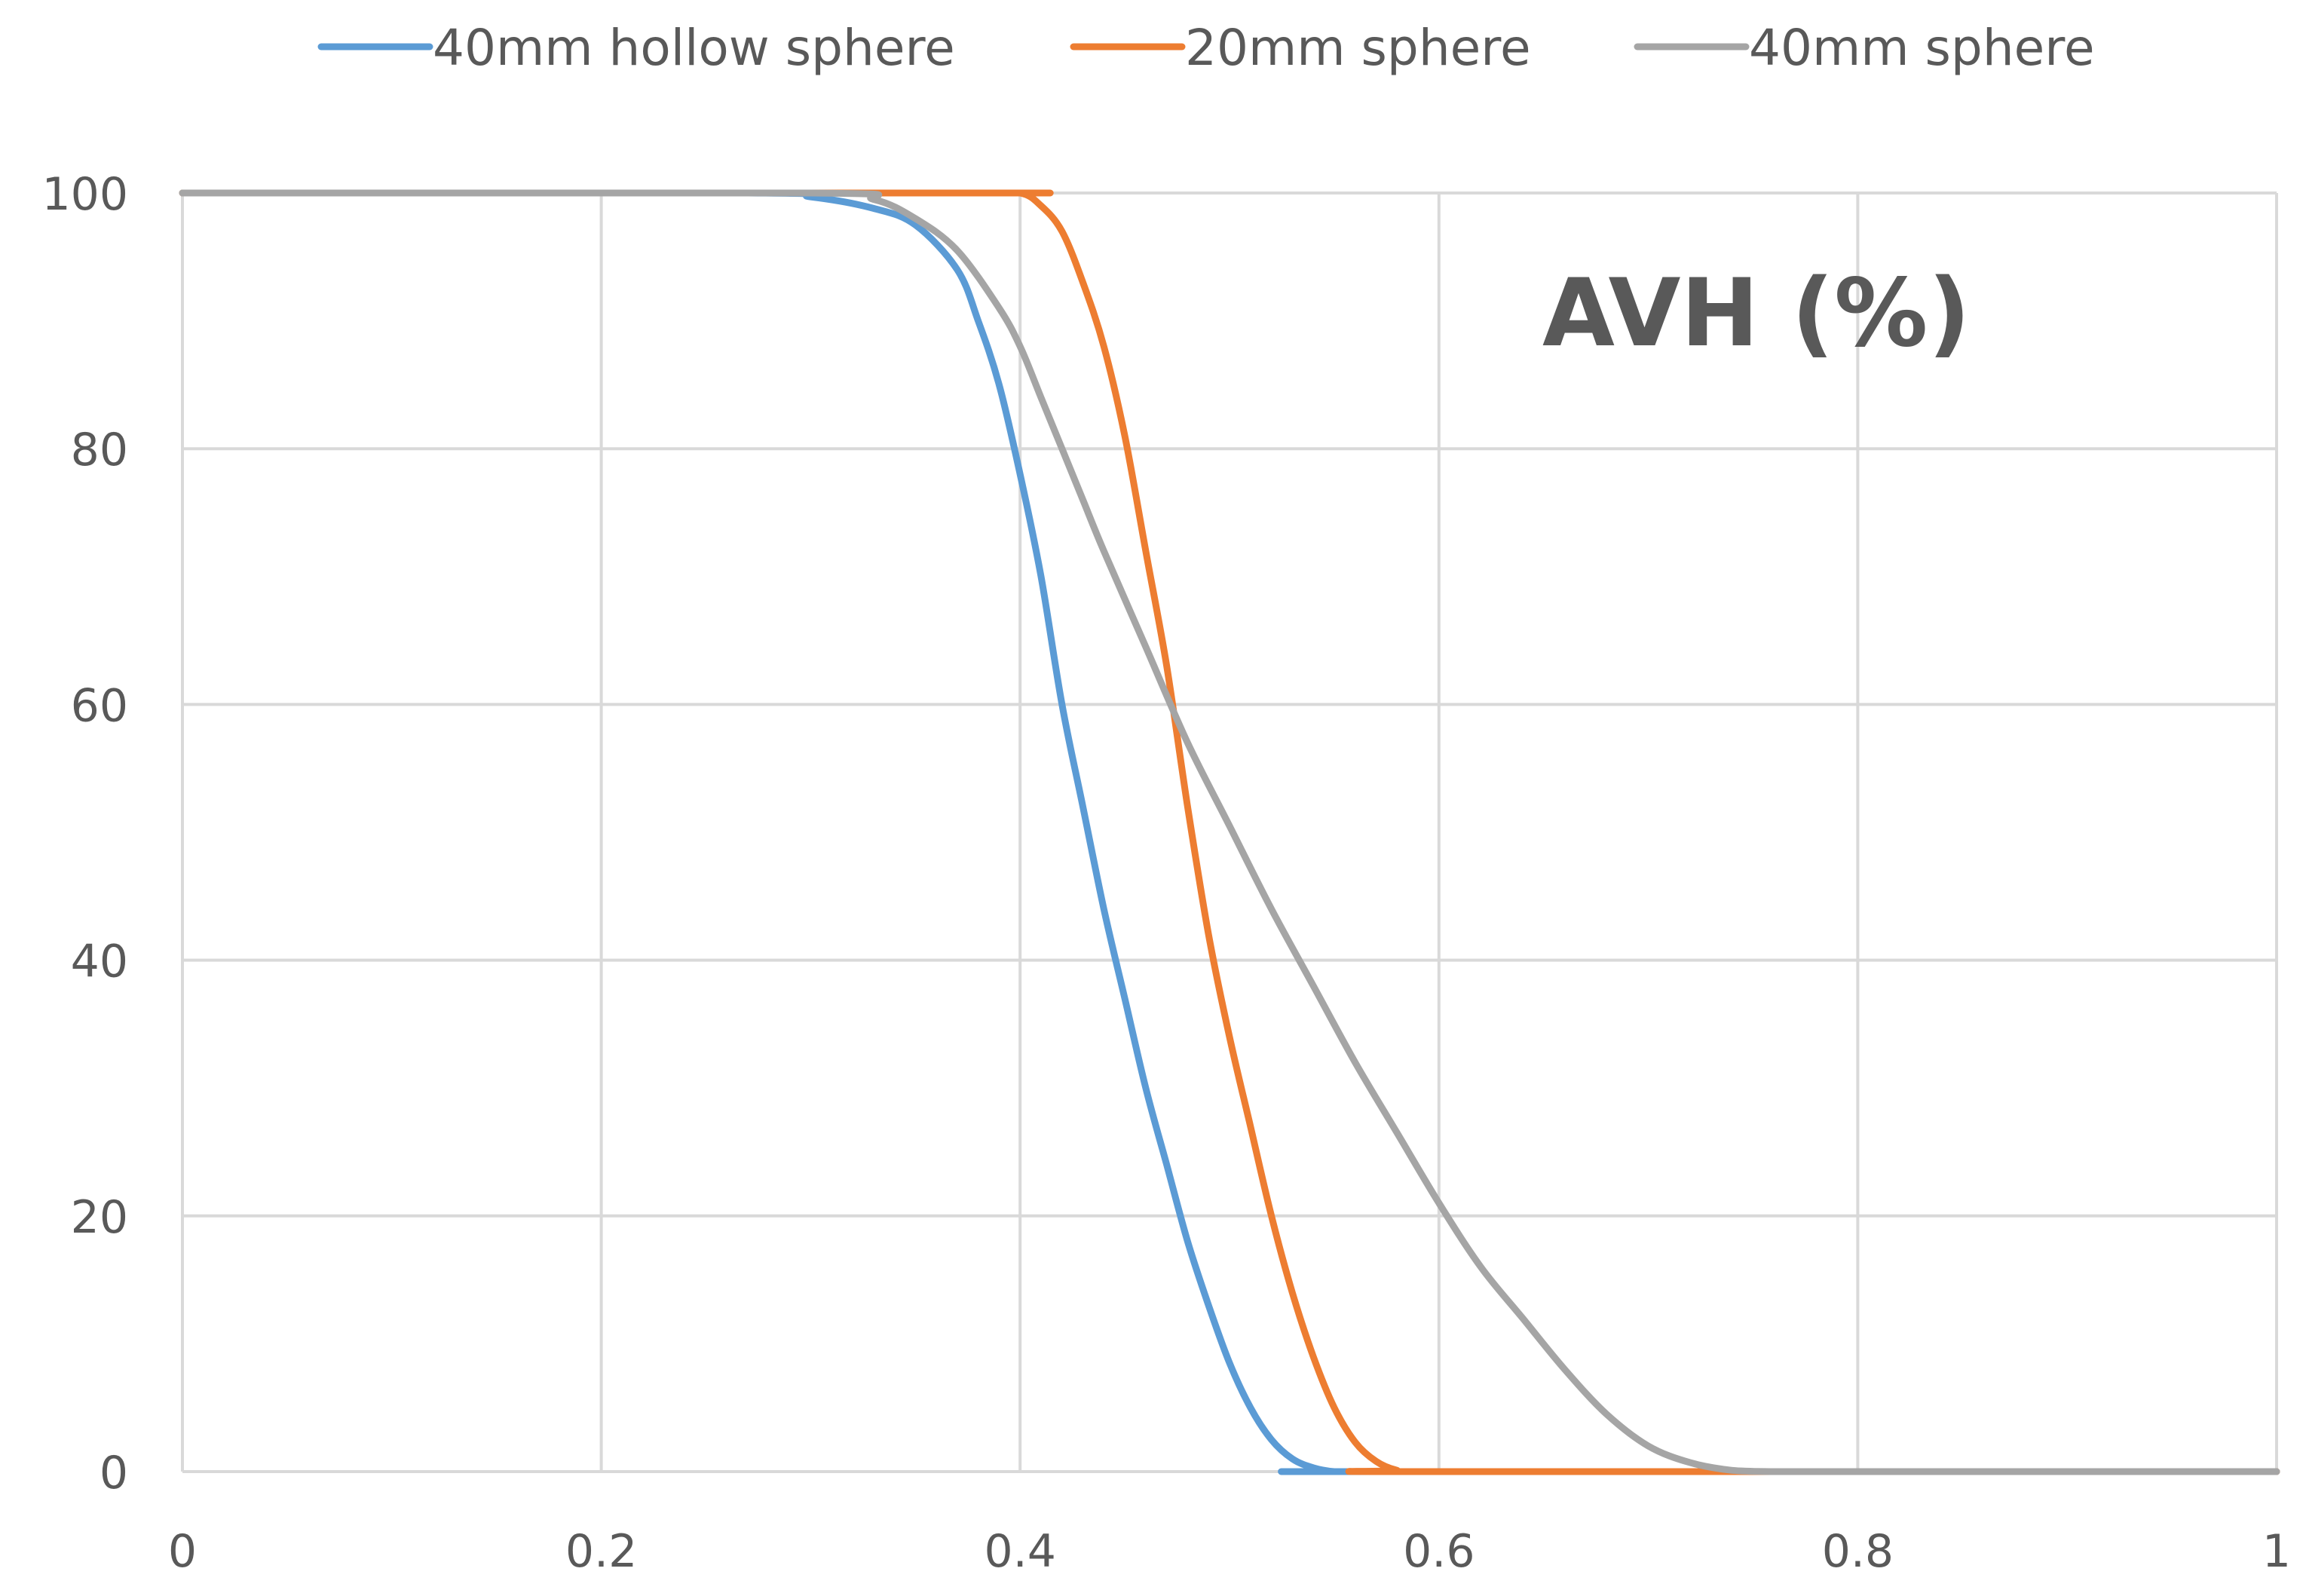 This screenshot has height=1596, width=2306. I want to click on y-tick-label-20: 20, so click(99, 1217).